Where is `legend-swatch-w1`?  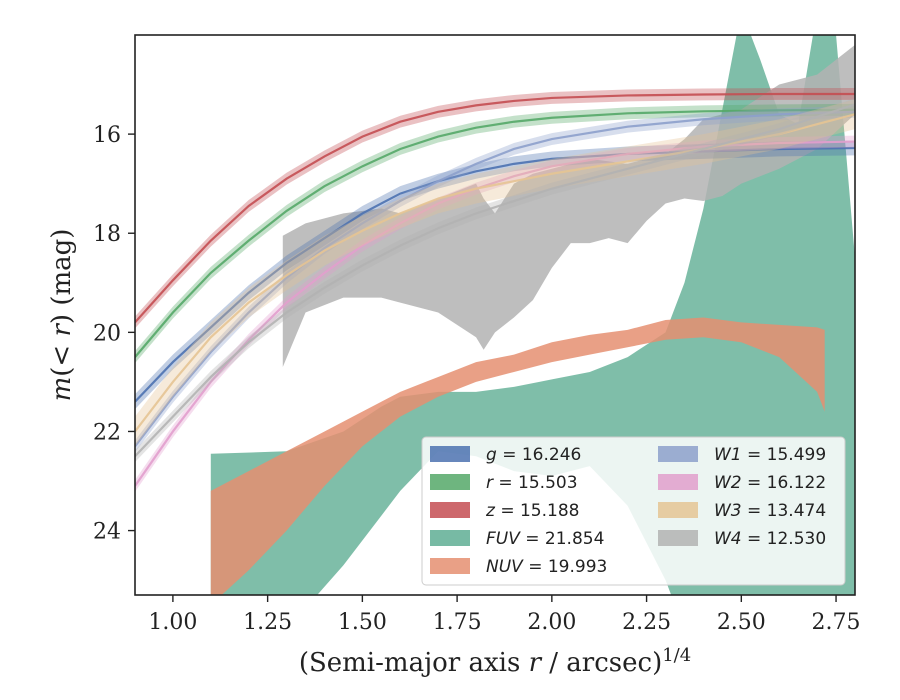 legend-swatch-w1 is located at coordinates (678, 454).